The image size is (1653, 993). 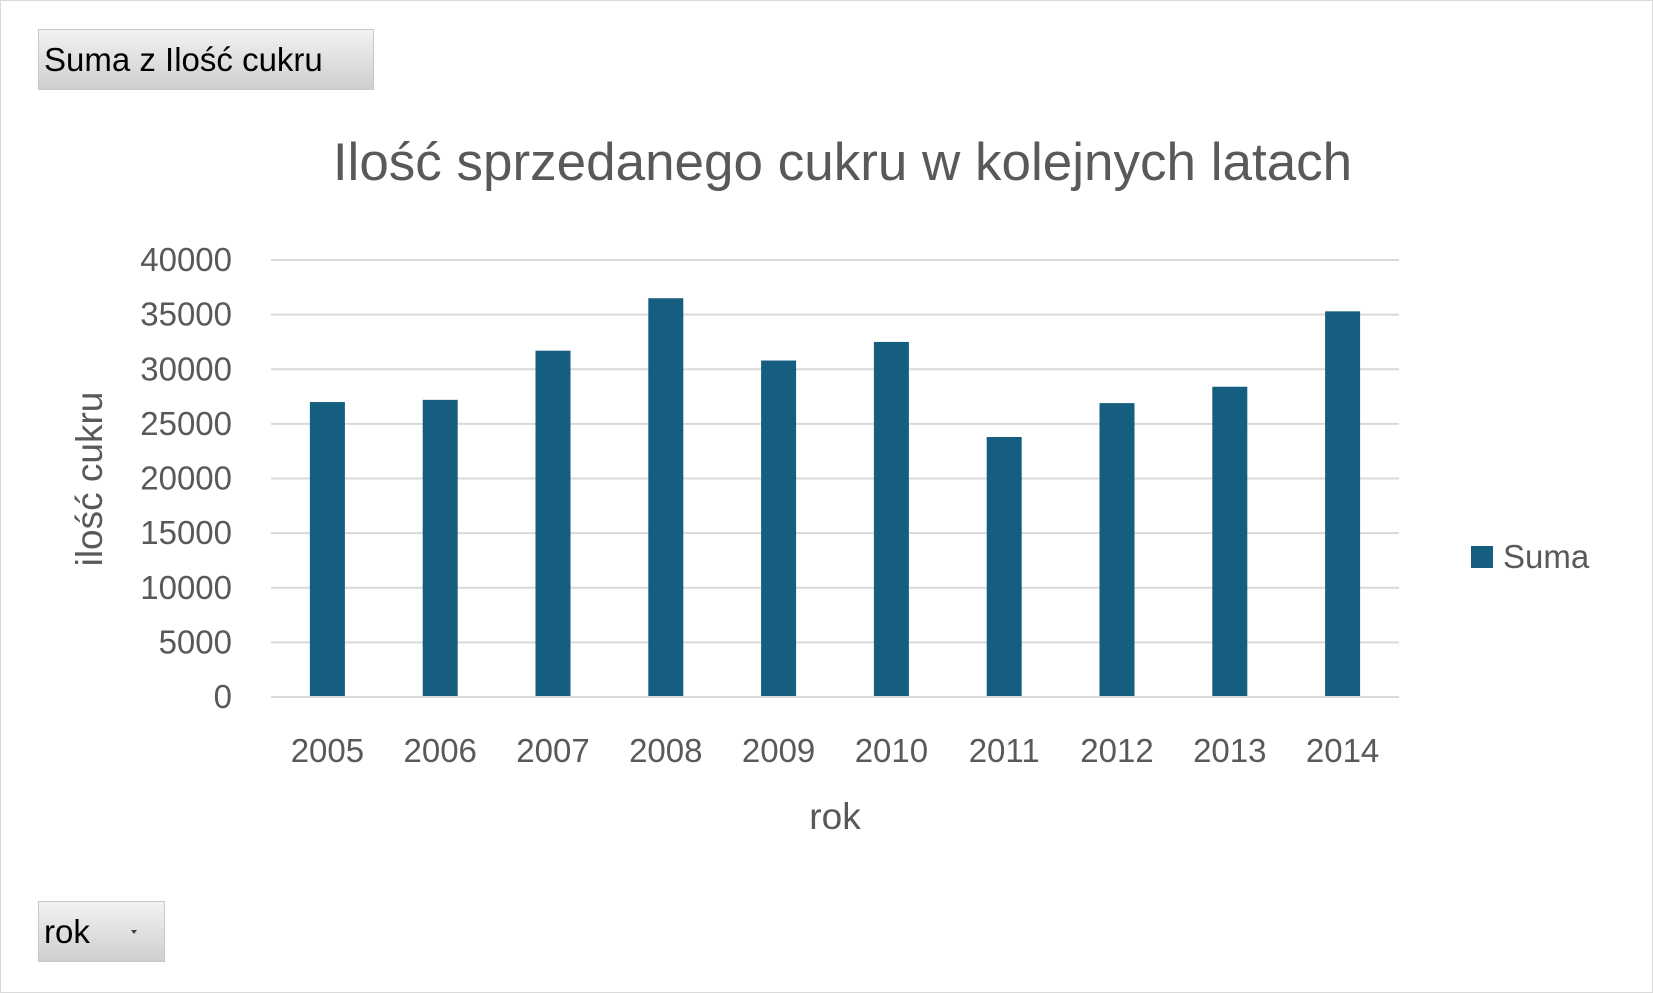 I want to click on x-tick-label: 2009, so click(x=778, y=750).